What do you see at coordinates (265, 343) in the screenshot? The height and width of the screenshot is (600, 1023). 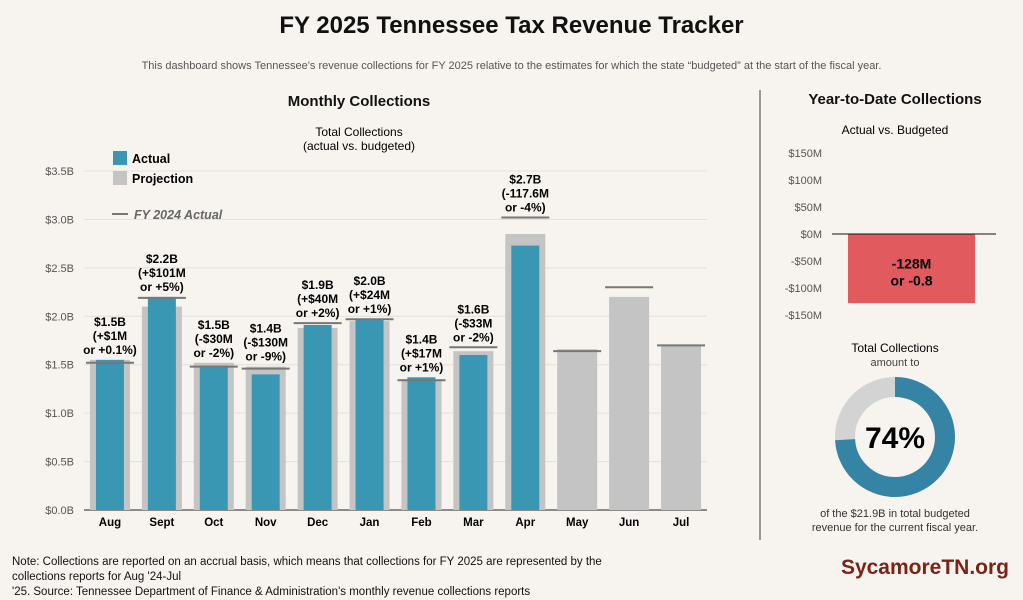 I see `data-label: (-$130M` at bounding box center [265, 343].